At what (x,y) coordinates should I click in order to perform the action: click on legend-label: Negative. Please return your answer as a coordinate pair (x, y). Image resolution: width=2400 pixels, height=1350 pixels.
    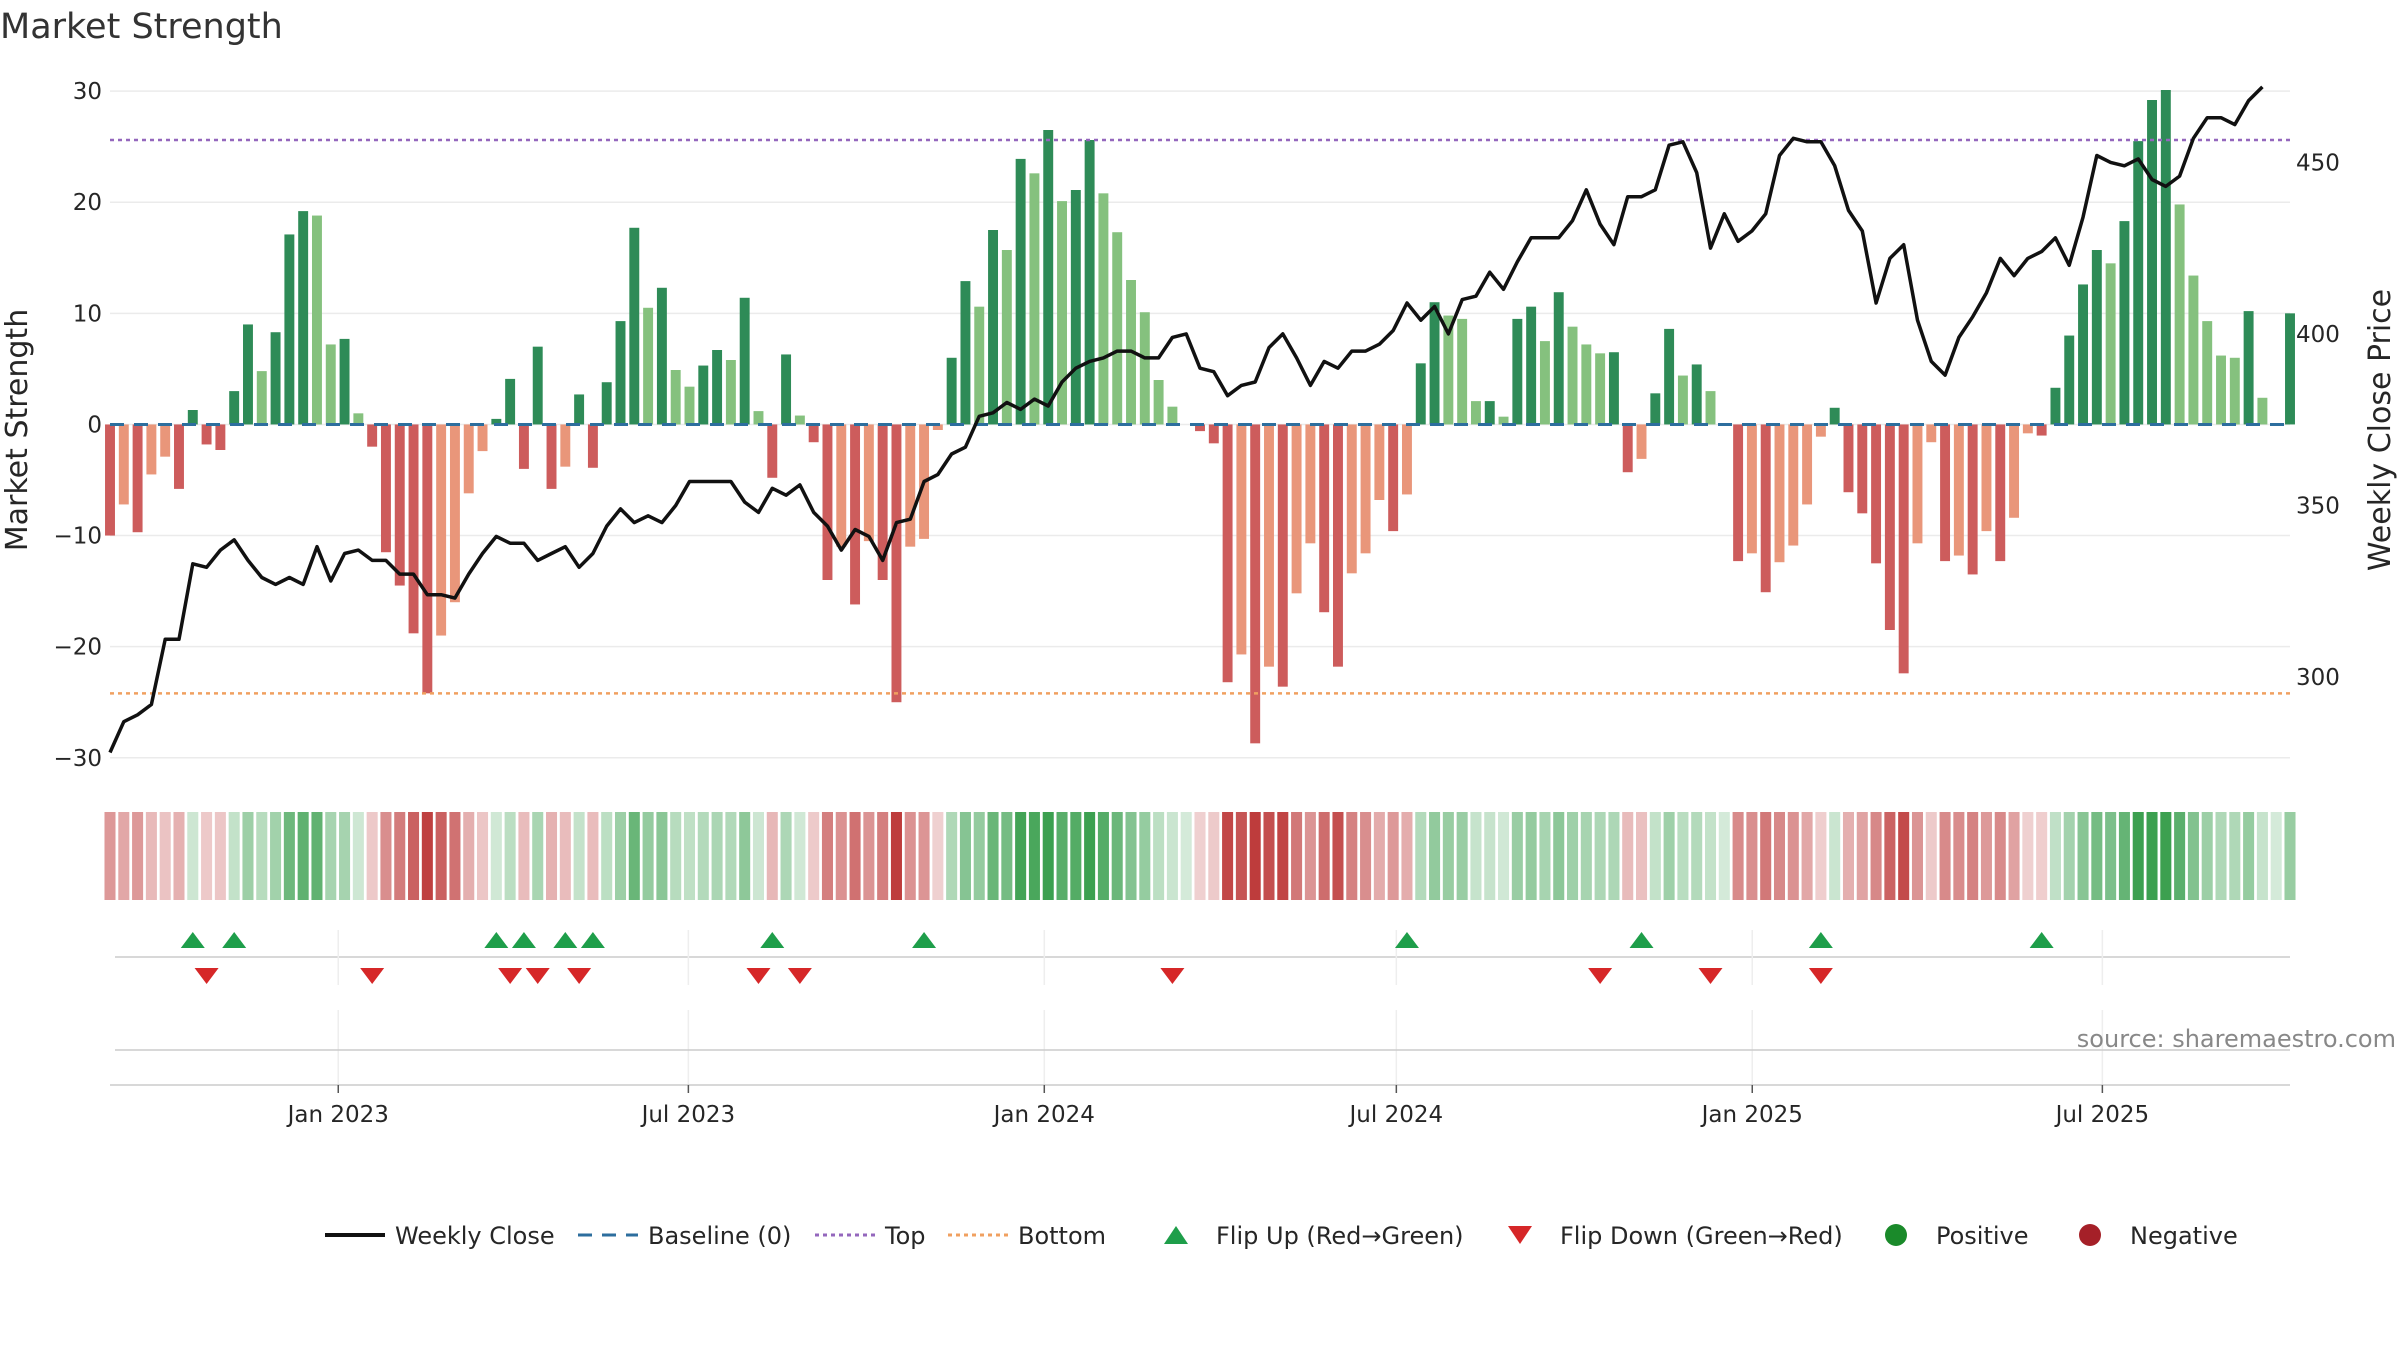
    Looking at the image, I should click on (2184, 1236).